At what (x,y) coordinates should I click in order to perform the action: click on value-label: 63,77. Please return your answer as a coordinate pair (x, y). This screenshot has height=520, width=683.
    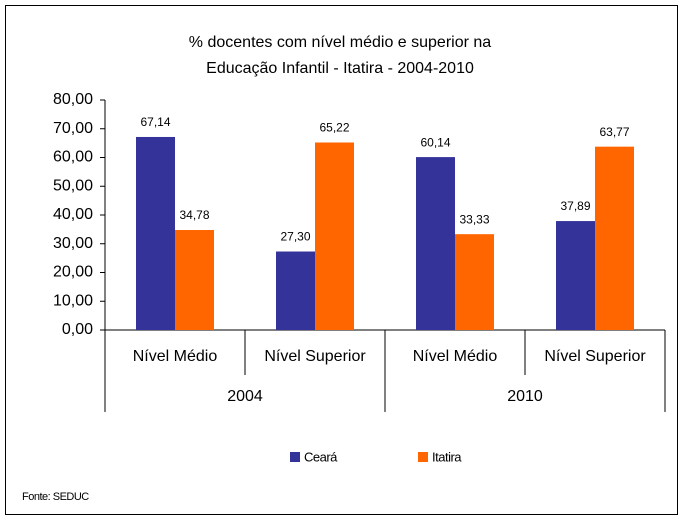
    Looking at the image, I should click on (614, 132).